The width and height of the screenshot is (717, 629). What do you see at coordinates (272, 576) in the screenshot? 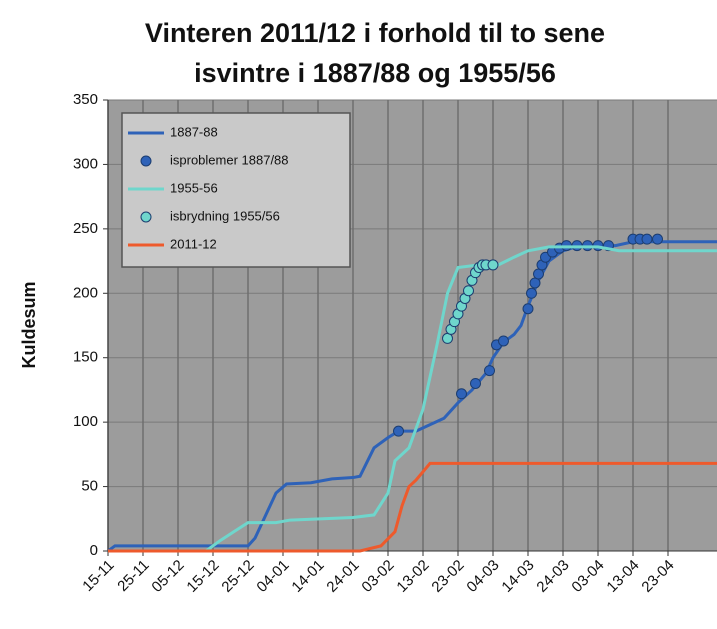
I see `x-tick-label: 04-01` at bounding box center [272, 576].